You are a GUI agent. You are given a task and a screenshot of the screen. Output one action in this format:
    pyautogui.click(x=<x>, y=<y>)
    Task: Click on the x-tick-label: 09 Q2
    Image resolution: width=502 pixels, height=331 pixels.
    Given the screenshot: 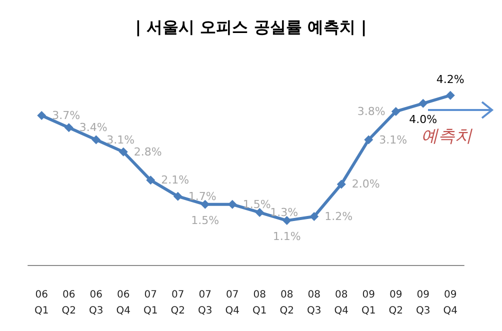 What is the action you would take?
    pyautogui.click(x=395, y=303)
    